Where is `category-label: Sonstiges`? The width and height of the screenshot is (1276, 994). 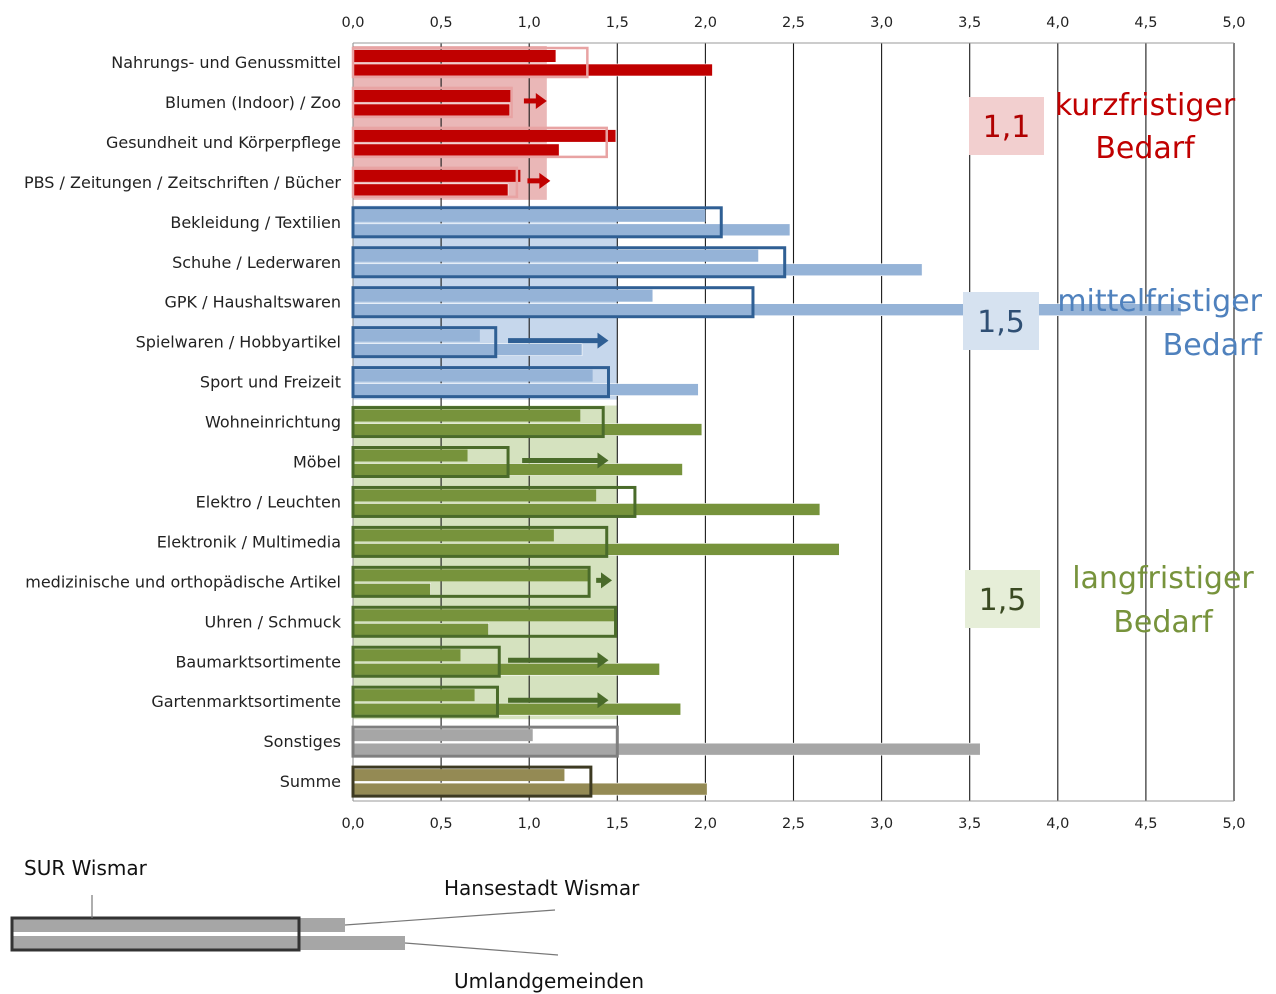
category-label: Sonstiges is located at coordinates (302, 741).